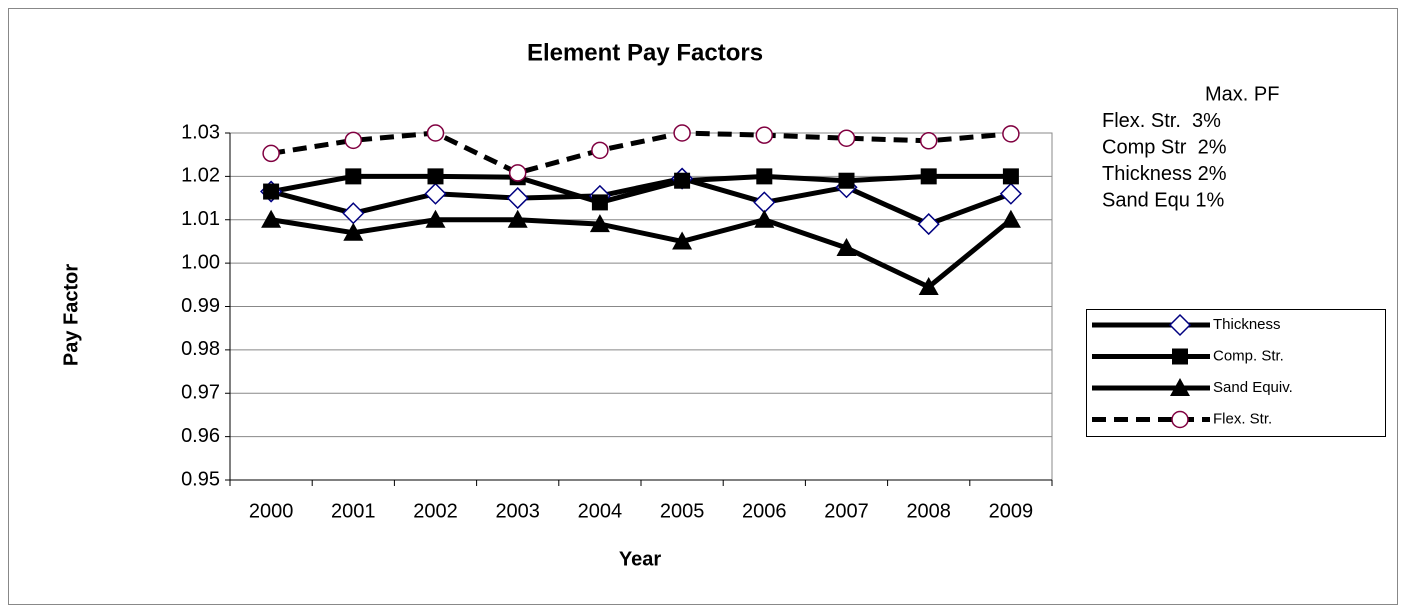 This screenshot has width=1406, height=609. I want to click on x-tick-label: 2009, so click(1011, 511).